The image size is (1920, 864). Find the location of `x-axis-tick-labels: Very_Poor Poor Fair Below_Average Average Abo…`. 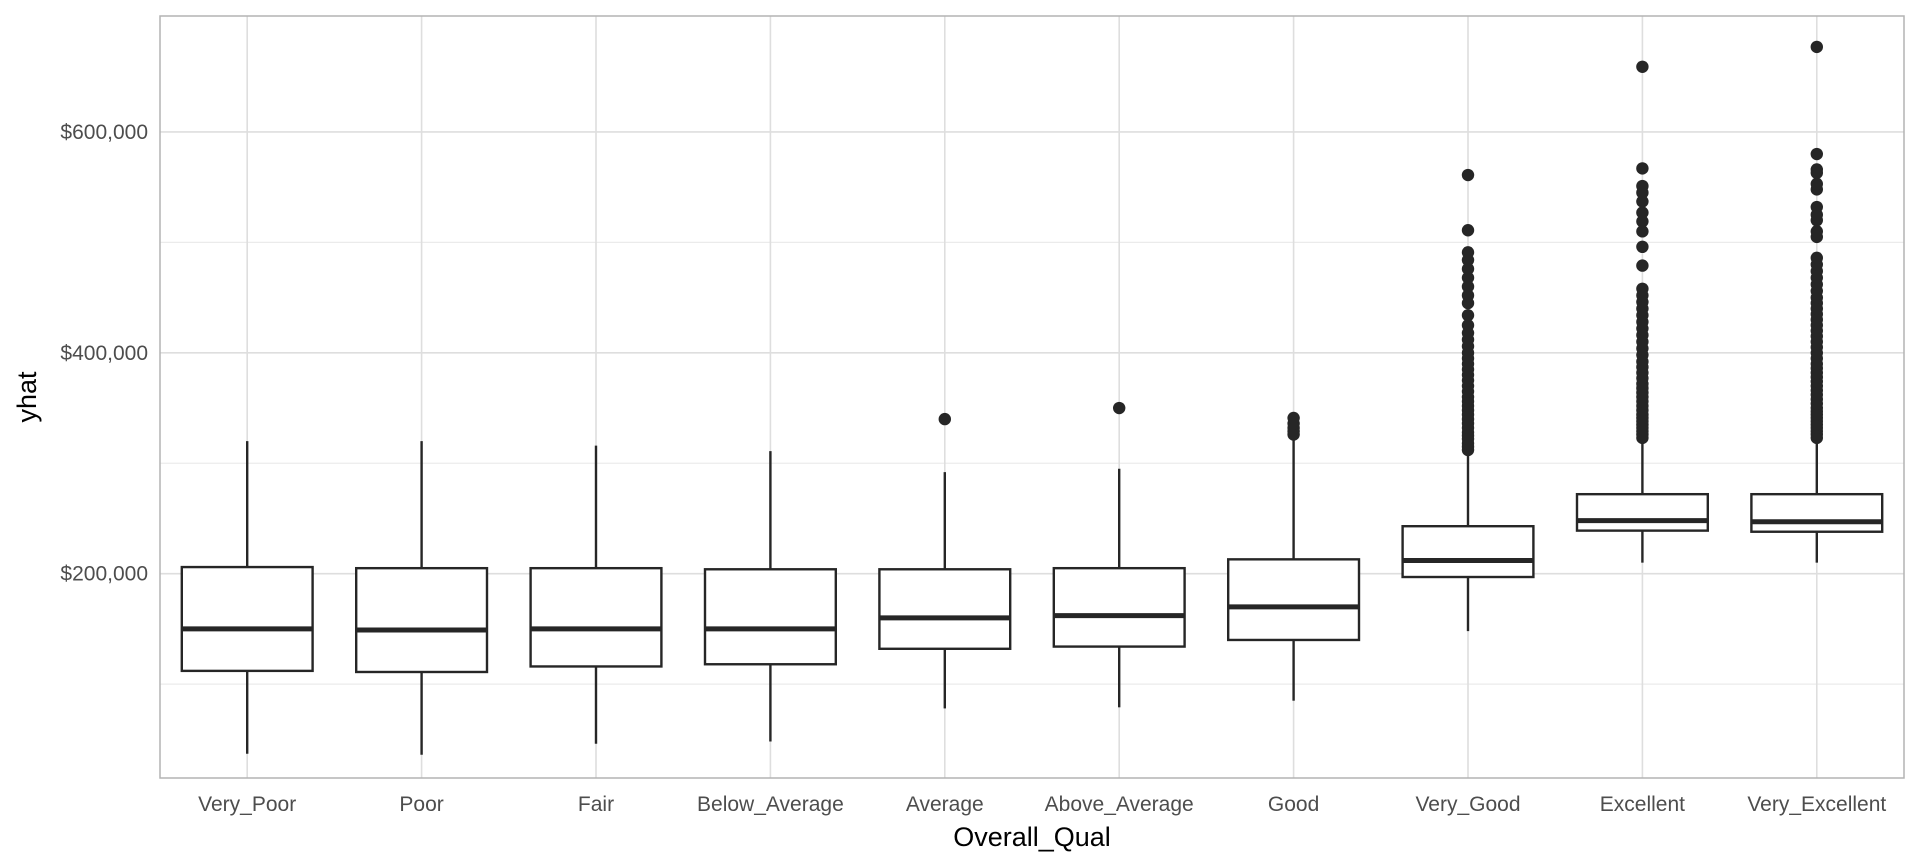

x-axis-tick-labels: Very_Poor Poor Fair Below_Average Average Abo… is located at coordinates (1042, 804).